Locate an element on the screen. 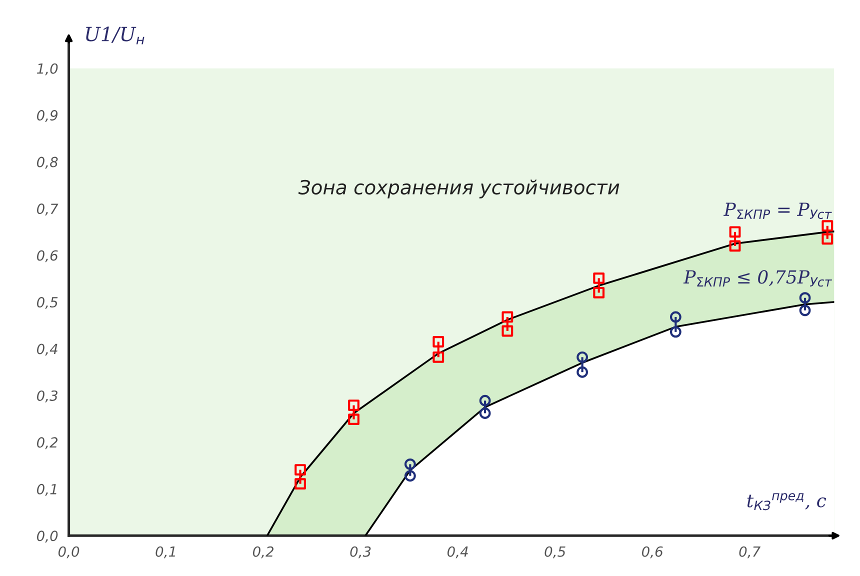 This screenshot has height=576, width=860. y-tick-label: 0,1 is located at coordinates (46, 490).